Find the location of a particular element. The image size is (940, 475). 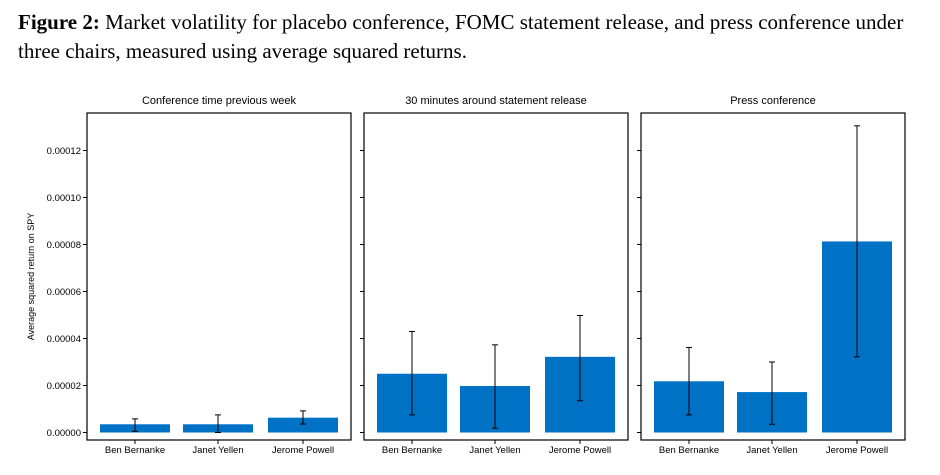

figure-label: Figure 2: is located at coordinates (59, 22).